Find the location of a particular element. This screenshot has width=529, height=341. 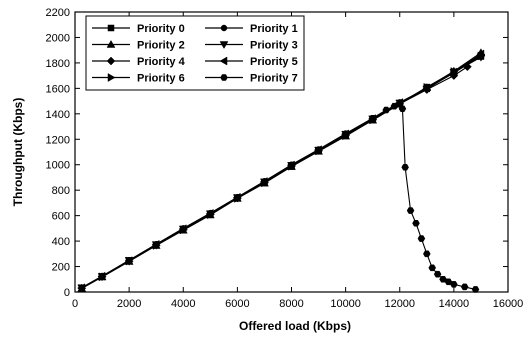

x-tick-label: 12000 is located at coordinates (399, 304).